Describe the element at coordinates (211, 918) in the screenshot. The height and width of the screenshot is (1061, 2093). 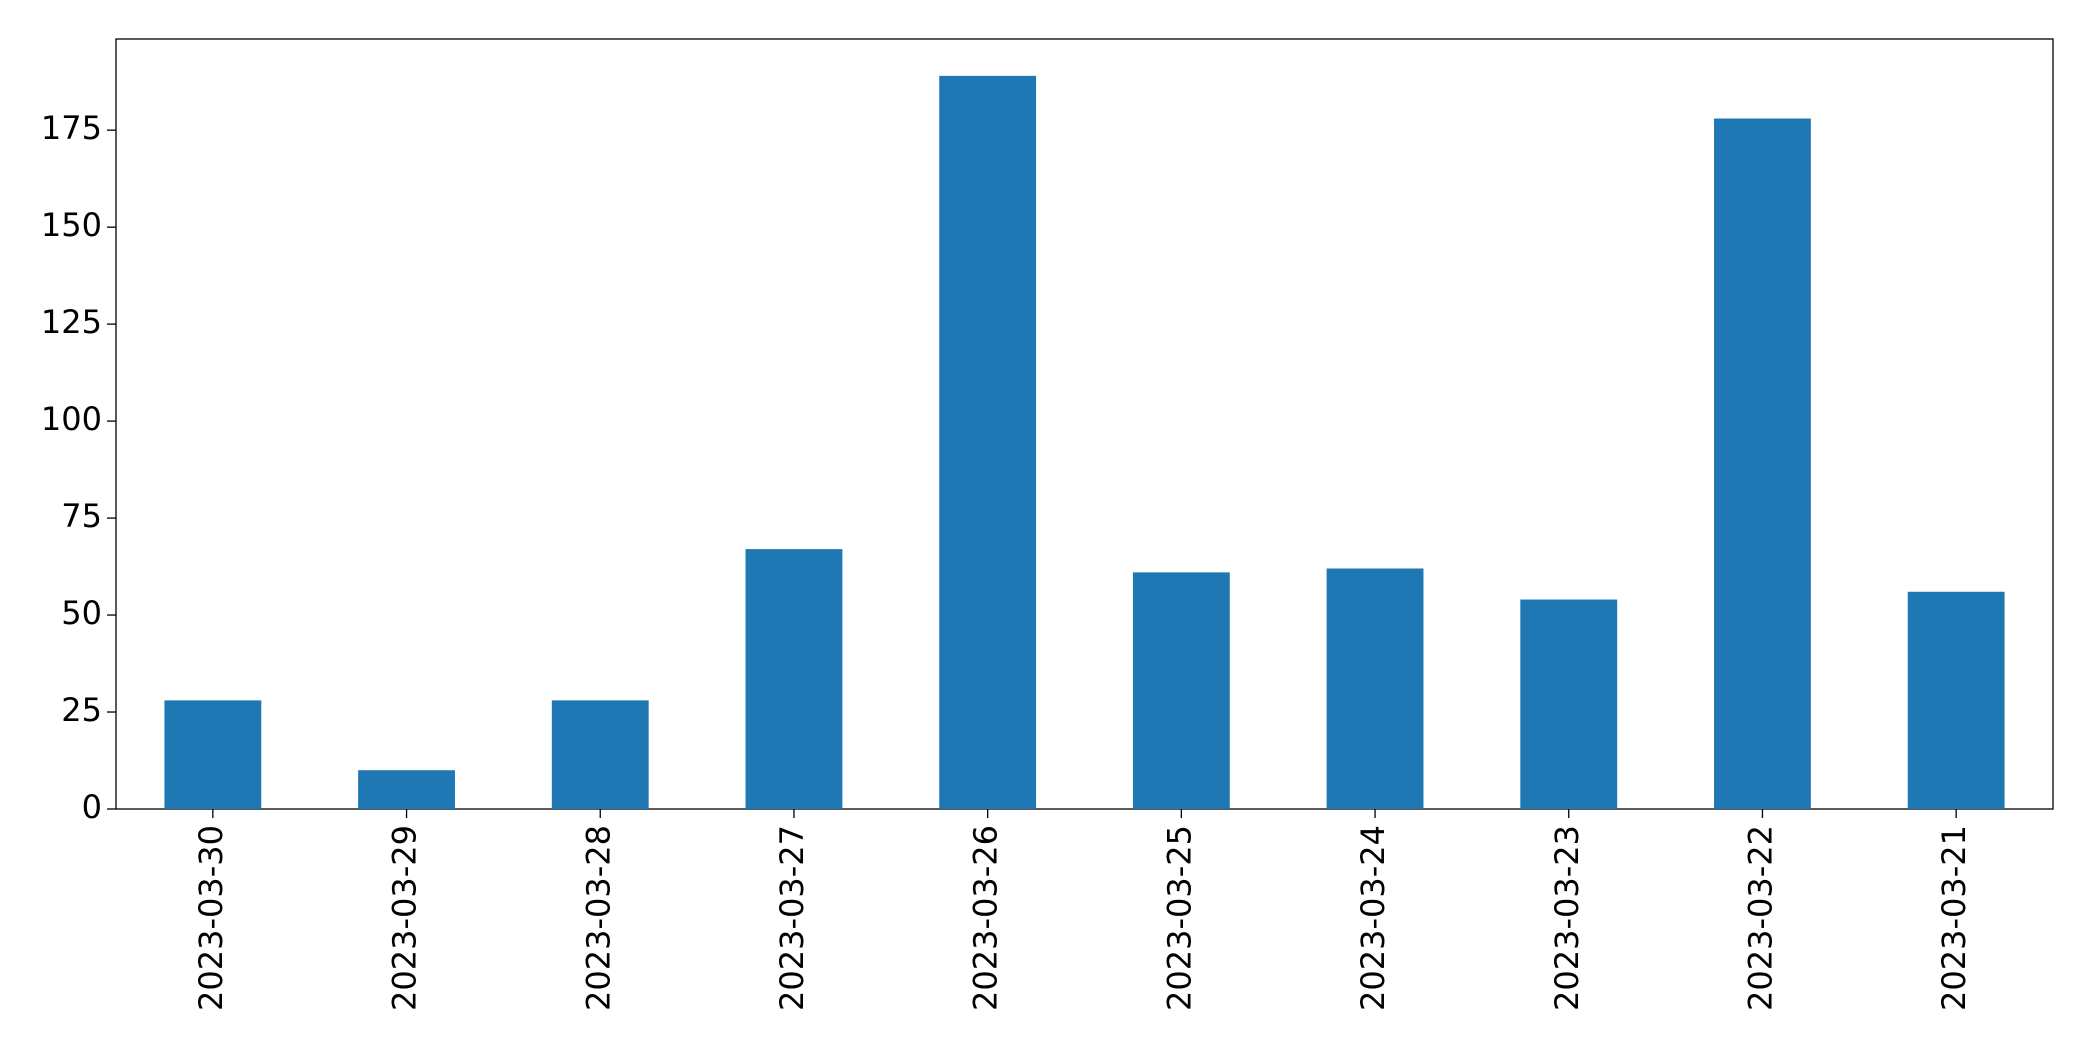
I see `x-tick-label: 2023-03-30` at that location.